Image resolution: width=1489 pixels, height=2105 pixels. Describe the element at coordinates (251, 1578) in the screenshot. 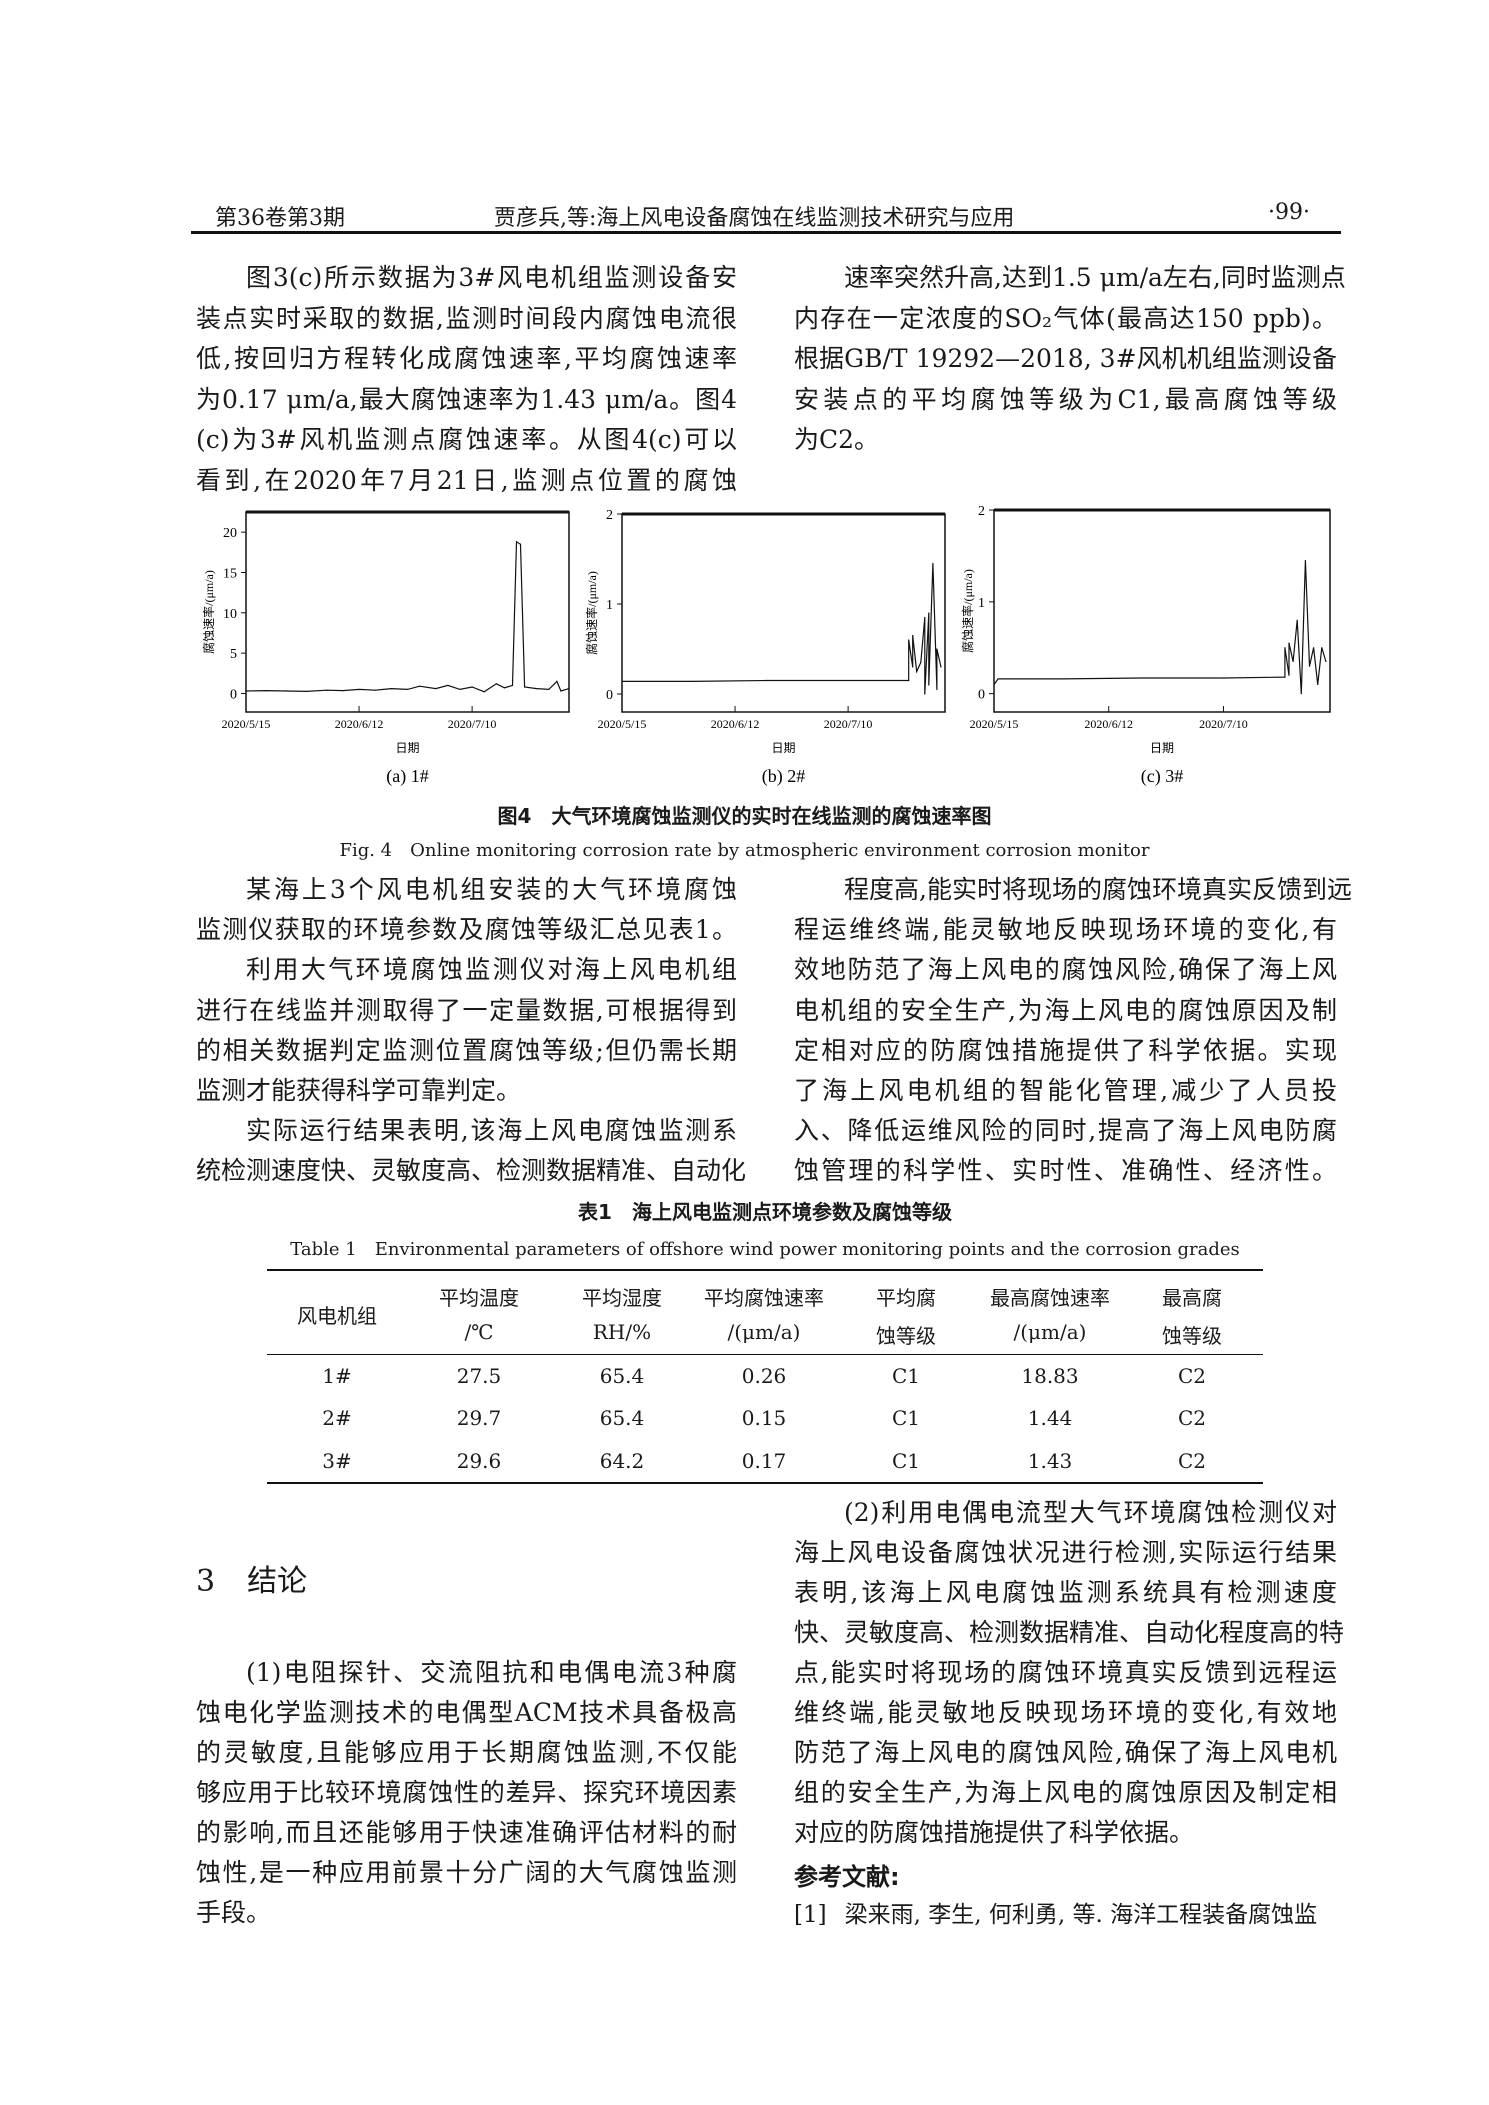

I see `section-heading: 3 结论` at that location.